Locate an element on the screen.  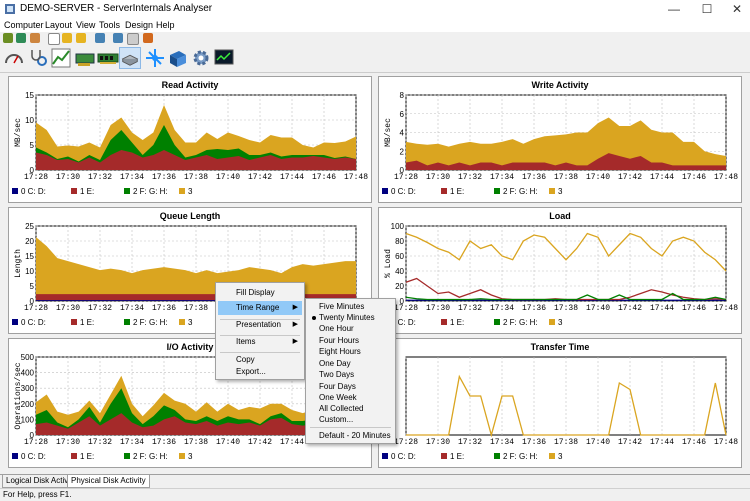
submenu-all-collected: All Collected is located at coordinates (341, 408).